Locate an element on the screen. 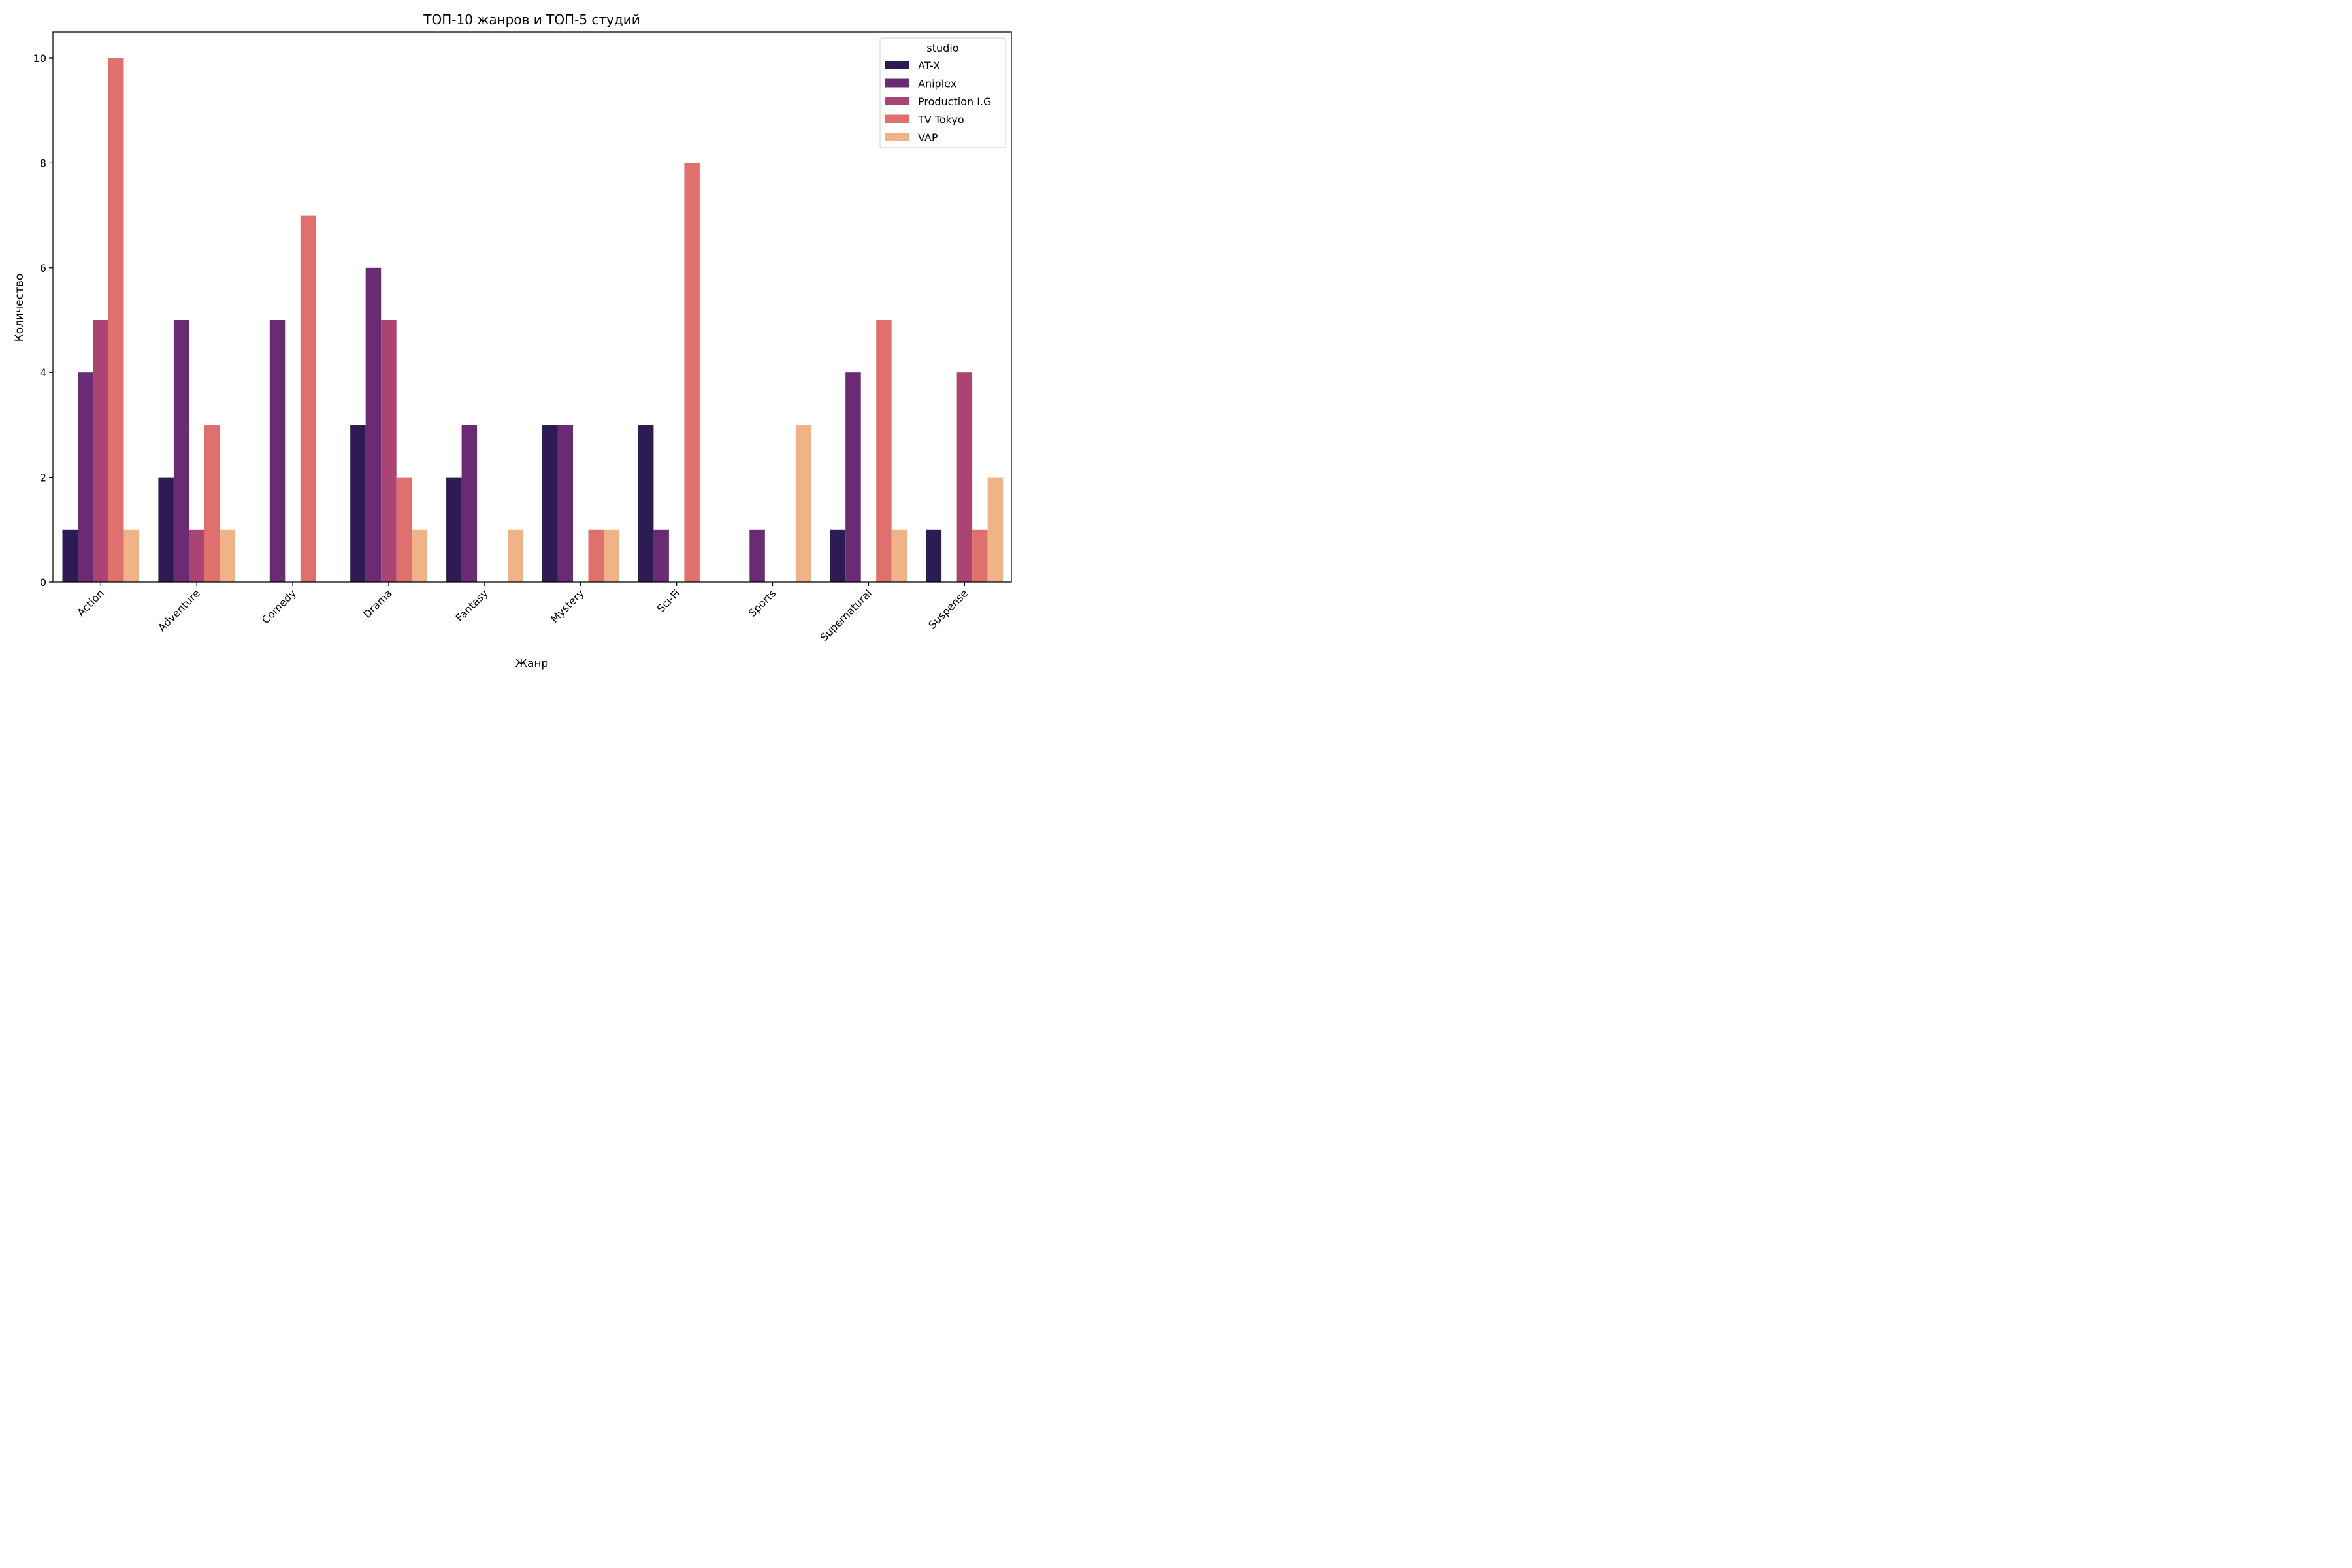 The width and height of the screenshot is (2352, 1568). plot-frame is located at coordinates (532, 307).